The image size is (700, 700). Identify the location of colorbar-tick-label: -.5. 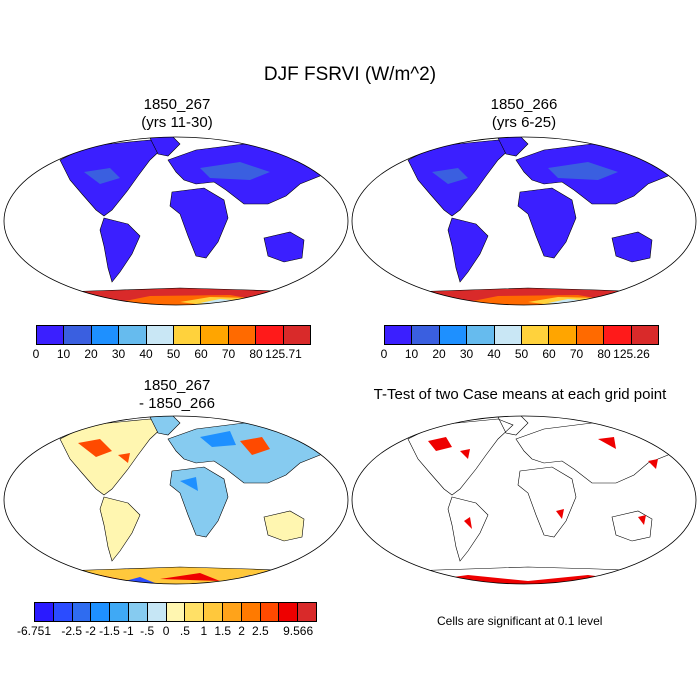
(147, 631).